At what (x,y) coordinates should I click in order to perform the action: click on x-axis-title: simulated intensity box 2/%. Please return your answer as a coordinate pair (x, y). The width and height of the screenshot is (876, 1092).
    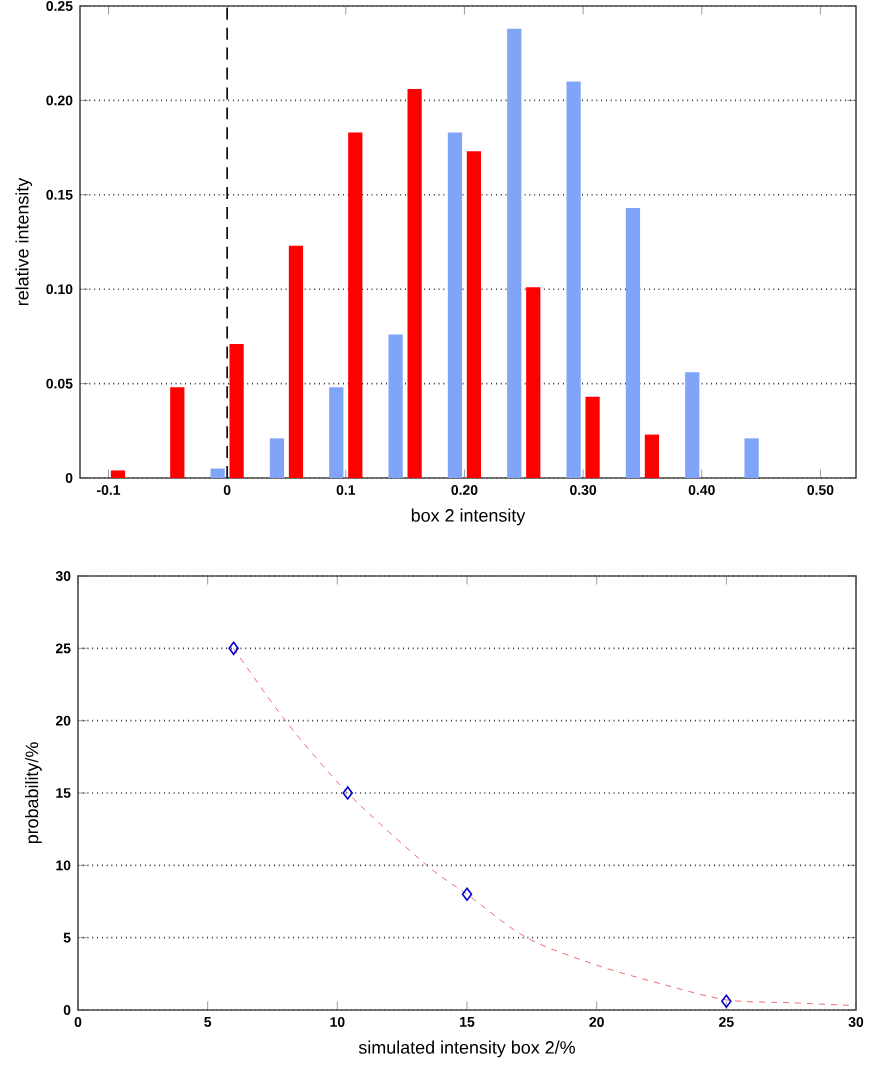
    Looking at the image, I should click on (466, 1049).